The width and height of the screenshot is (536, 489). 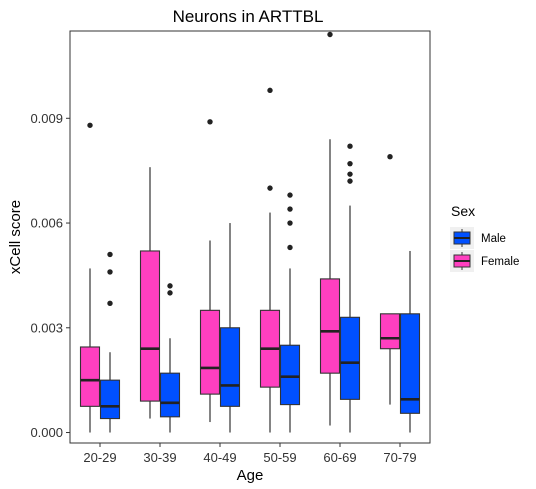 I want to click on x-tick-label: 40-49, so click(x=219, y=457).